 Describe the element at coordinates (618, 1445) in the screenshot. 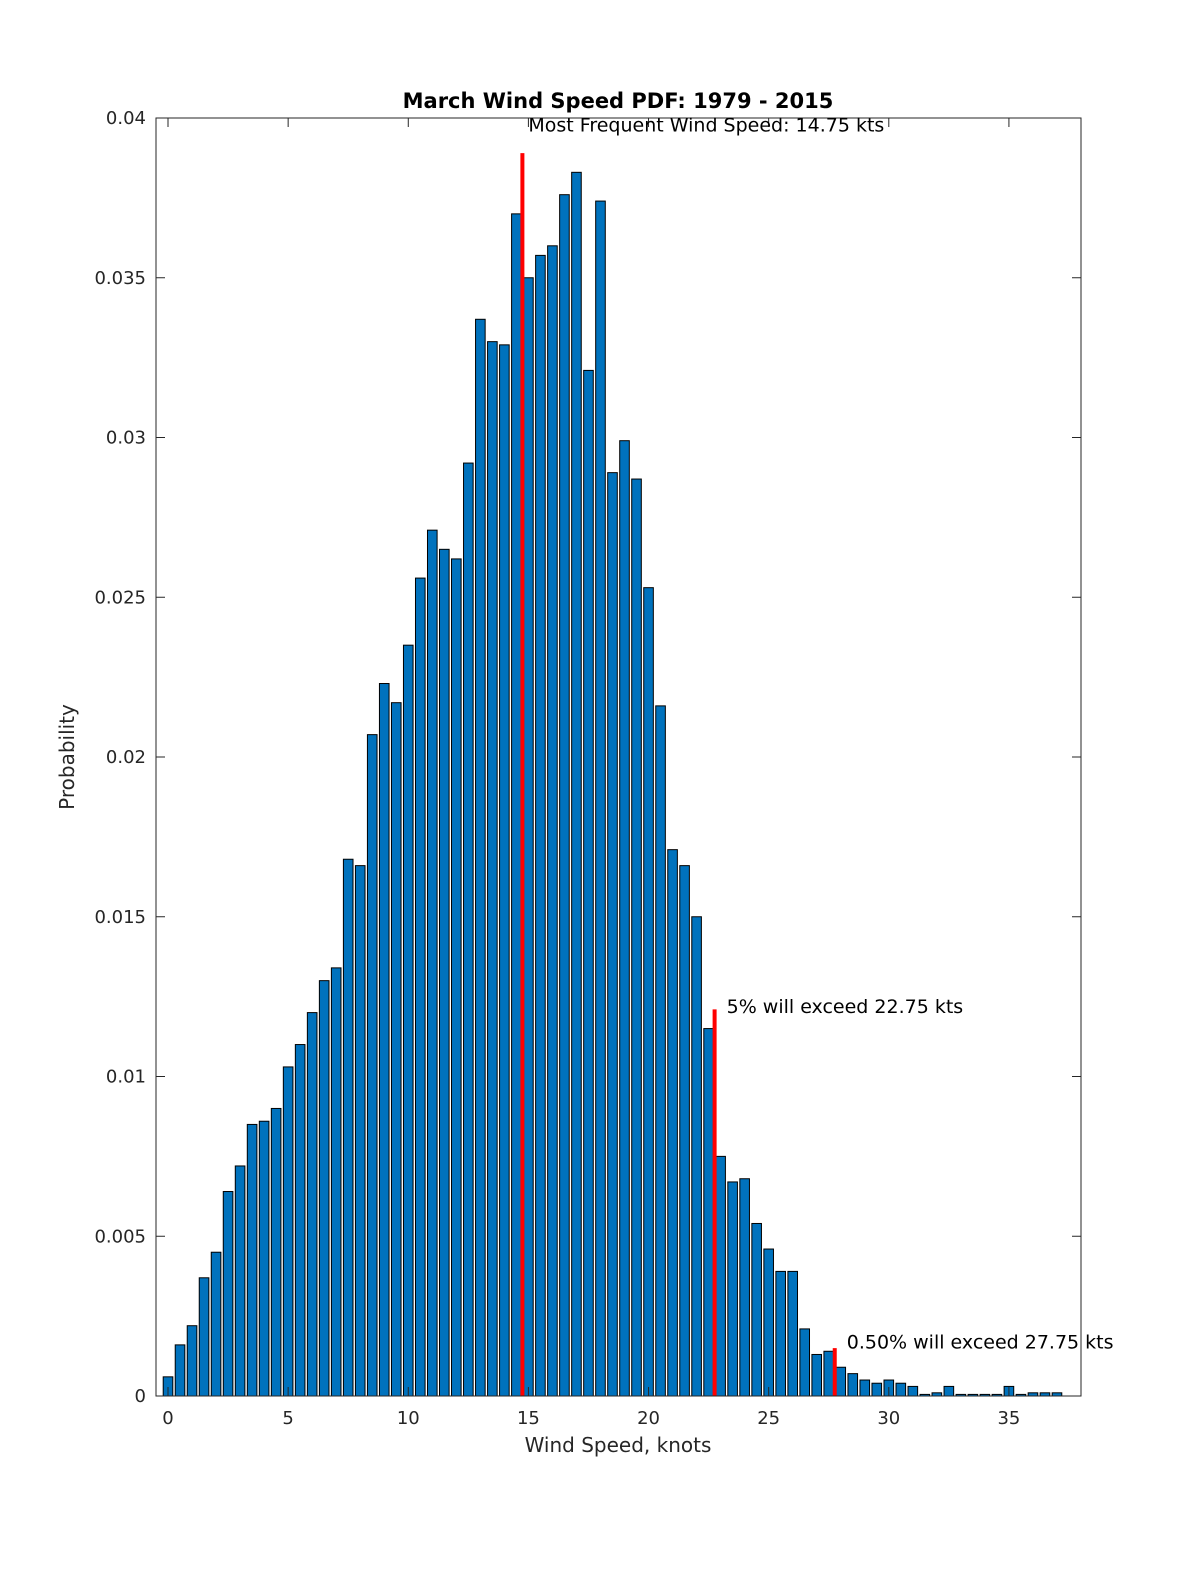

I see `x-axis-label: Wind Speed, knots` at that location.